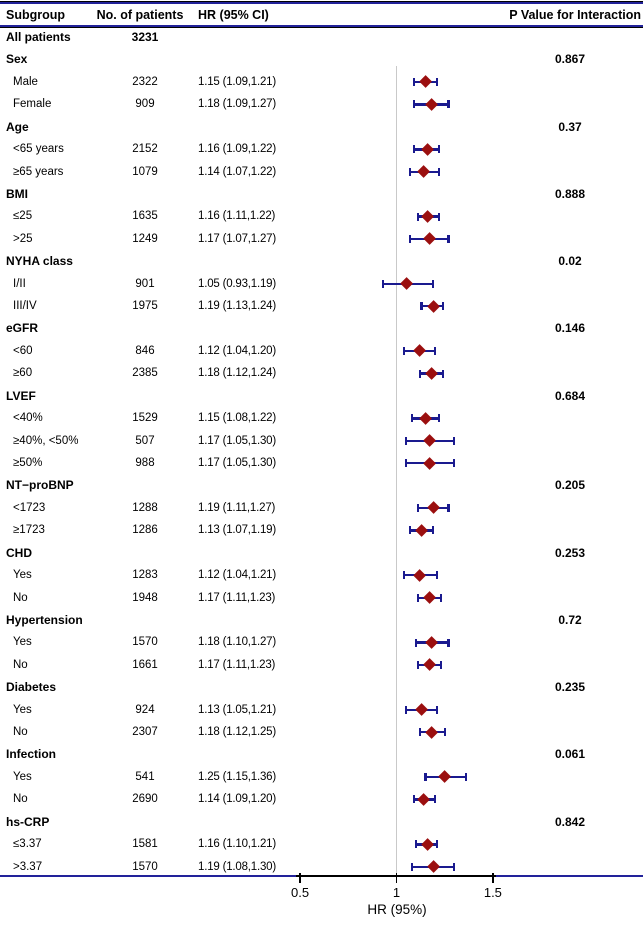  What do you see at coordinates (237, 373) in the screenshot?
I see `hr-ci-value: 1.18 (1.12,1.24)` at bounding box center [237, 373].